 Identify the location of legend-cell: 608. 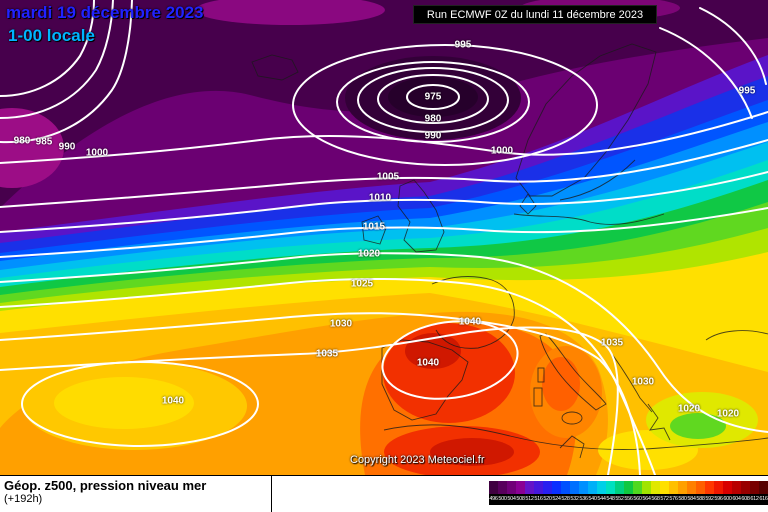
(745, 493).